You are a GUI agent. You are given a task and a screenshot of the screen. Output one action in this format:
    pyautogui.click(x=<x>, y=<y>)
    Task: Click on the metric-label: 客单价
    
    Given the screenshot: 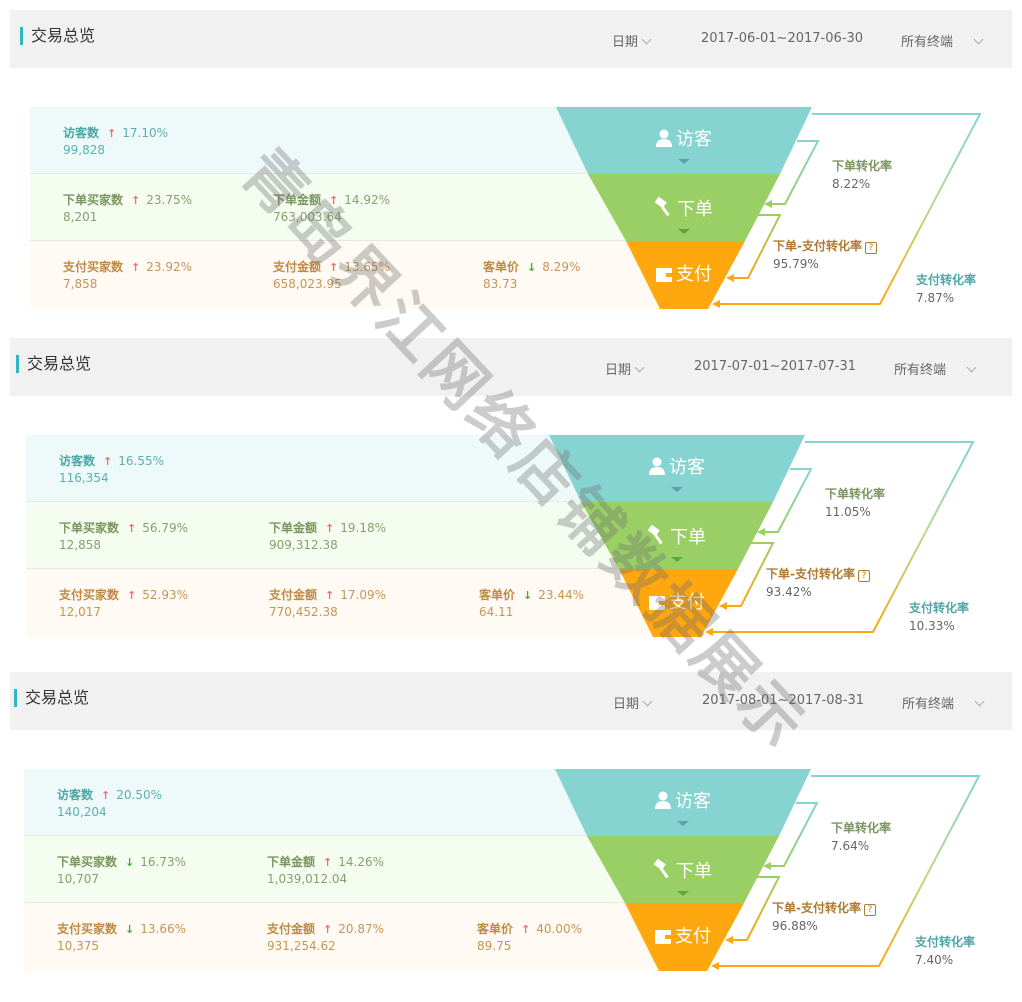 What is the action you would take?
    pyautogui.click(x=497, y=595)
    